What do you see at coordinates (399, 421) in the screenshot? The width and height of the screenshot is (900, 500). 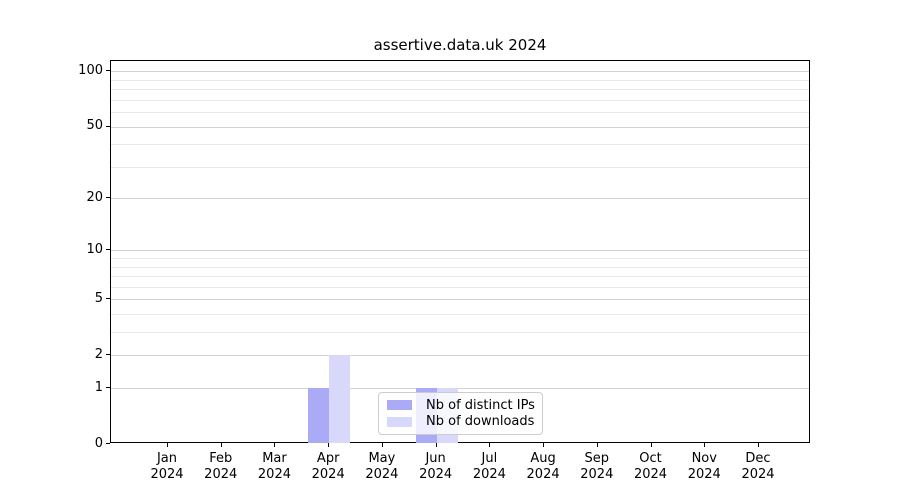 I see `legend-swatch-downloads` at bounding box center [399, 421].